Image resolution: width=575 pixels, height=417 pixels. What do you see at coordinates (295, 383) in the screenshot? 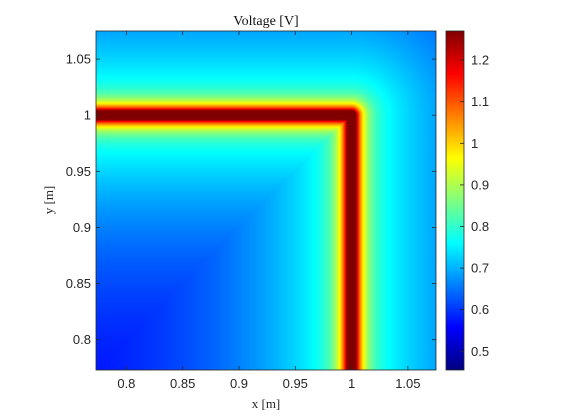
I see `x-tick-label: 0.95` at bounding box center [295, 383].